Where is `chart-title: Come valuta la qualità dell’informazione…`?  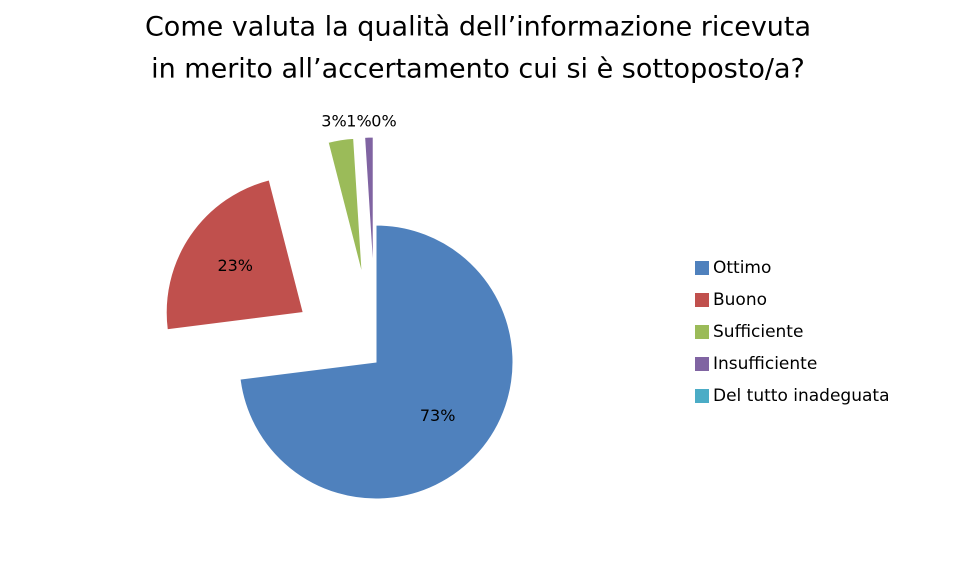
chart-title: Come valuta la qualità dell’informazione… is located at coordinates (478, 27).